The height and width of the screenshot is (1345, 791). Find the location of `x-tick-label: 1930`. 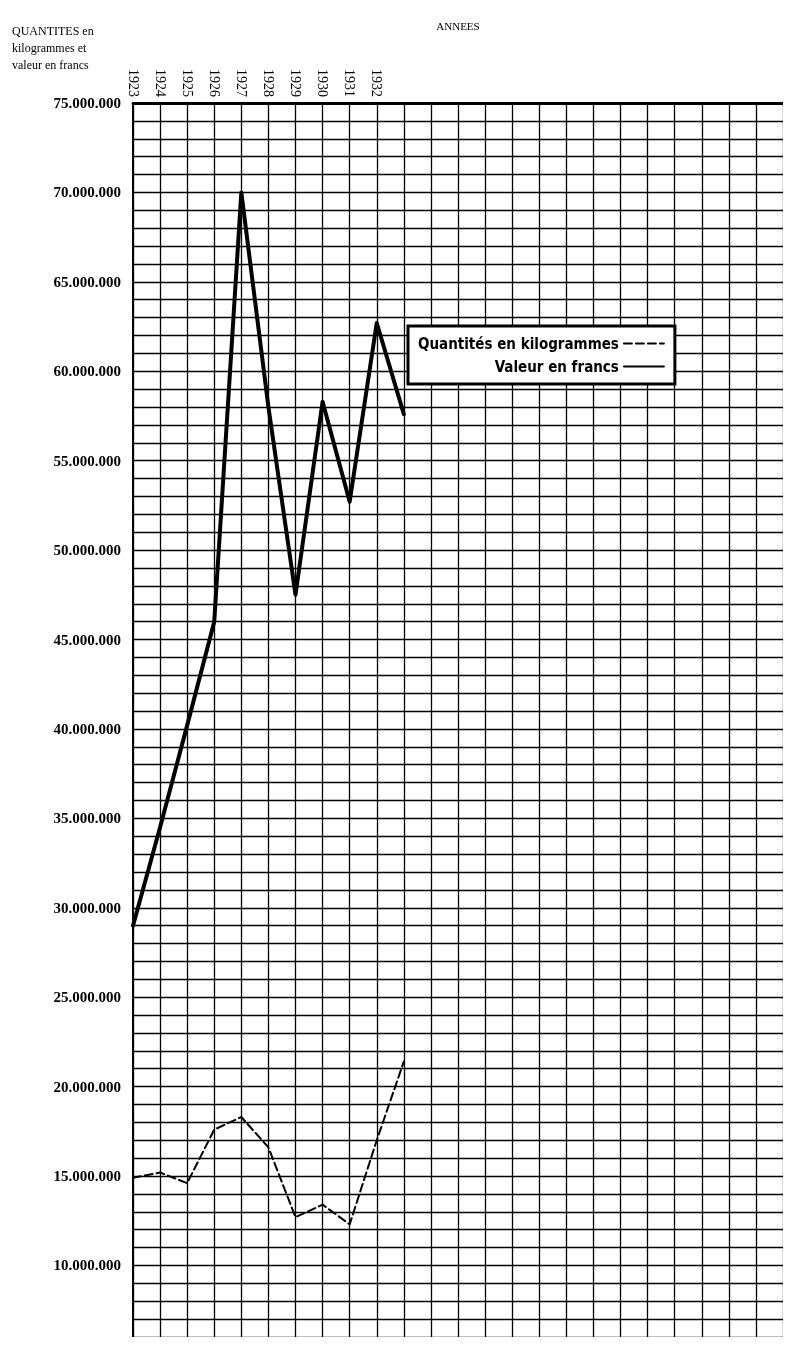

x-tick-label: 1930 is located at coordinates (323, 83).